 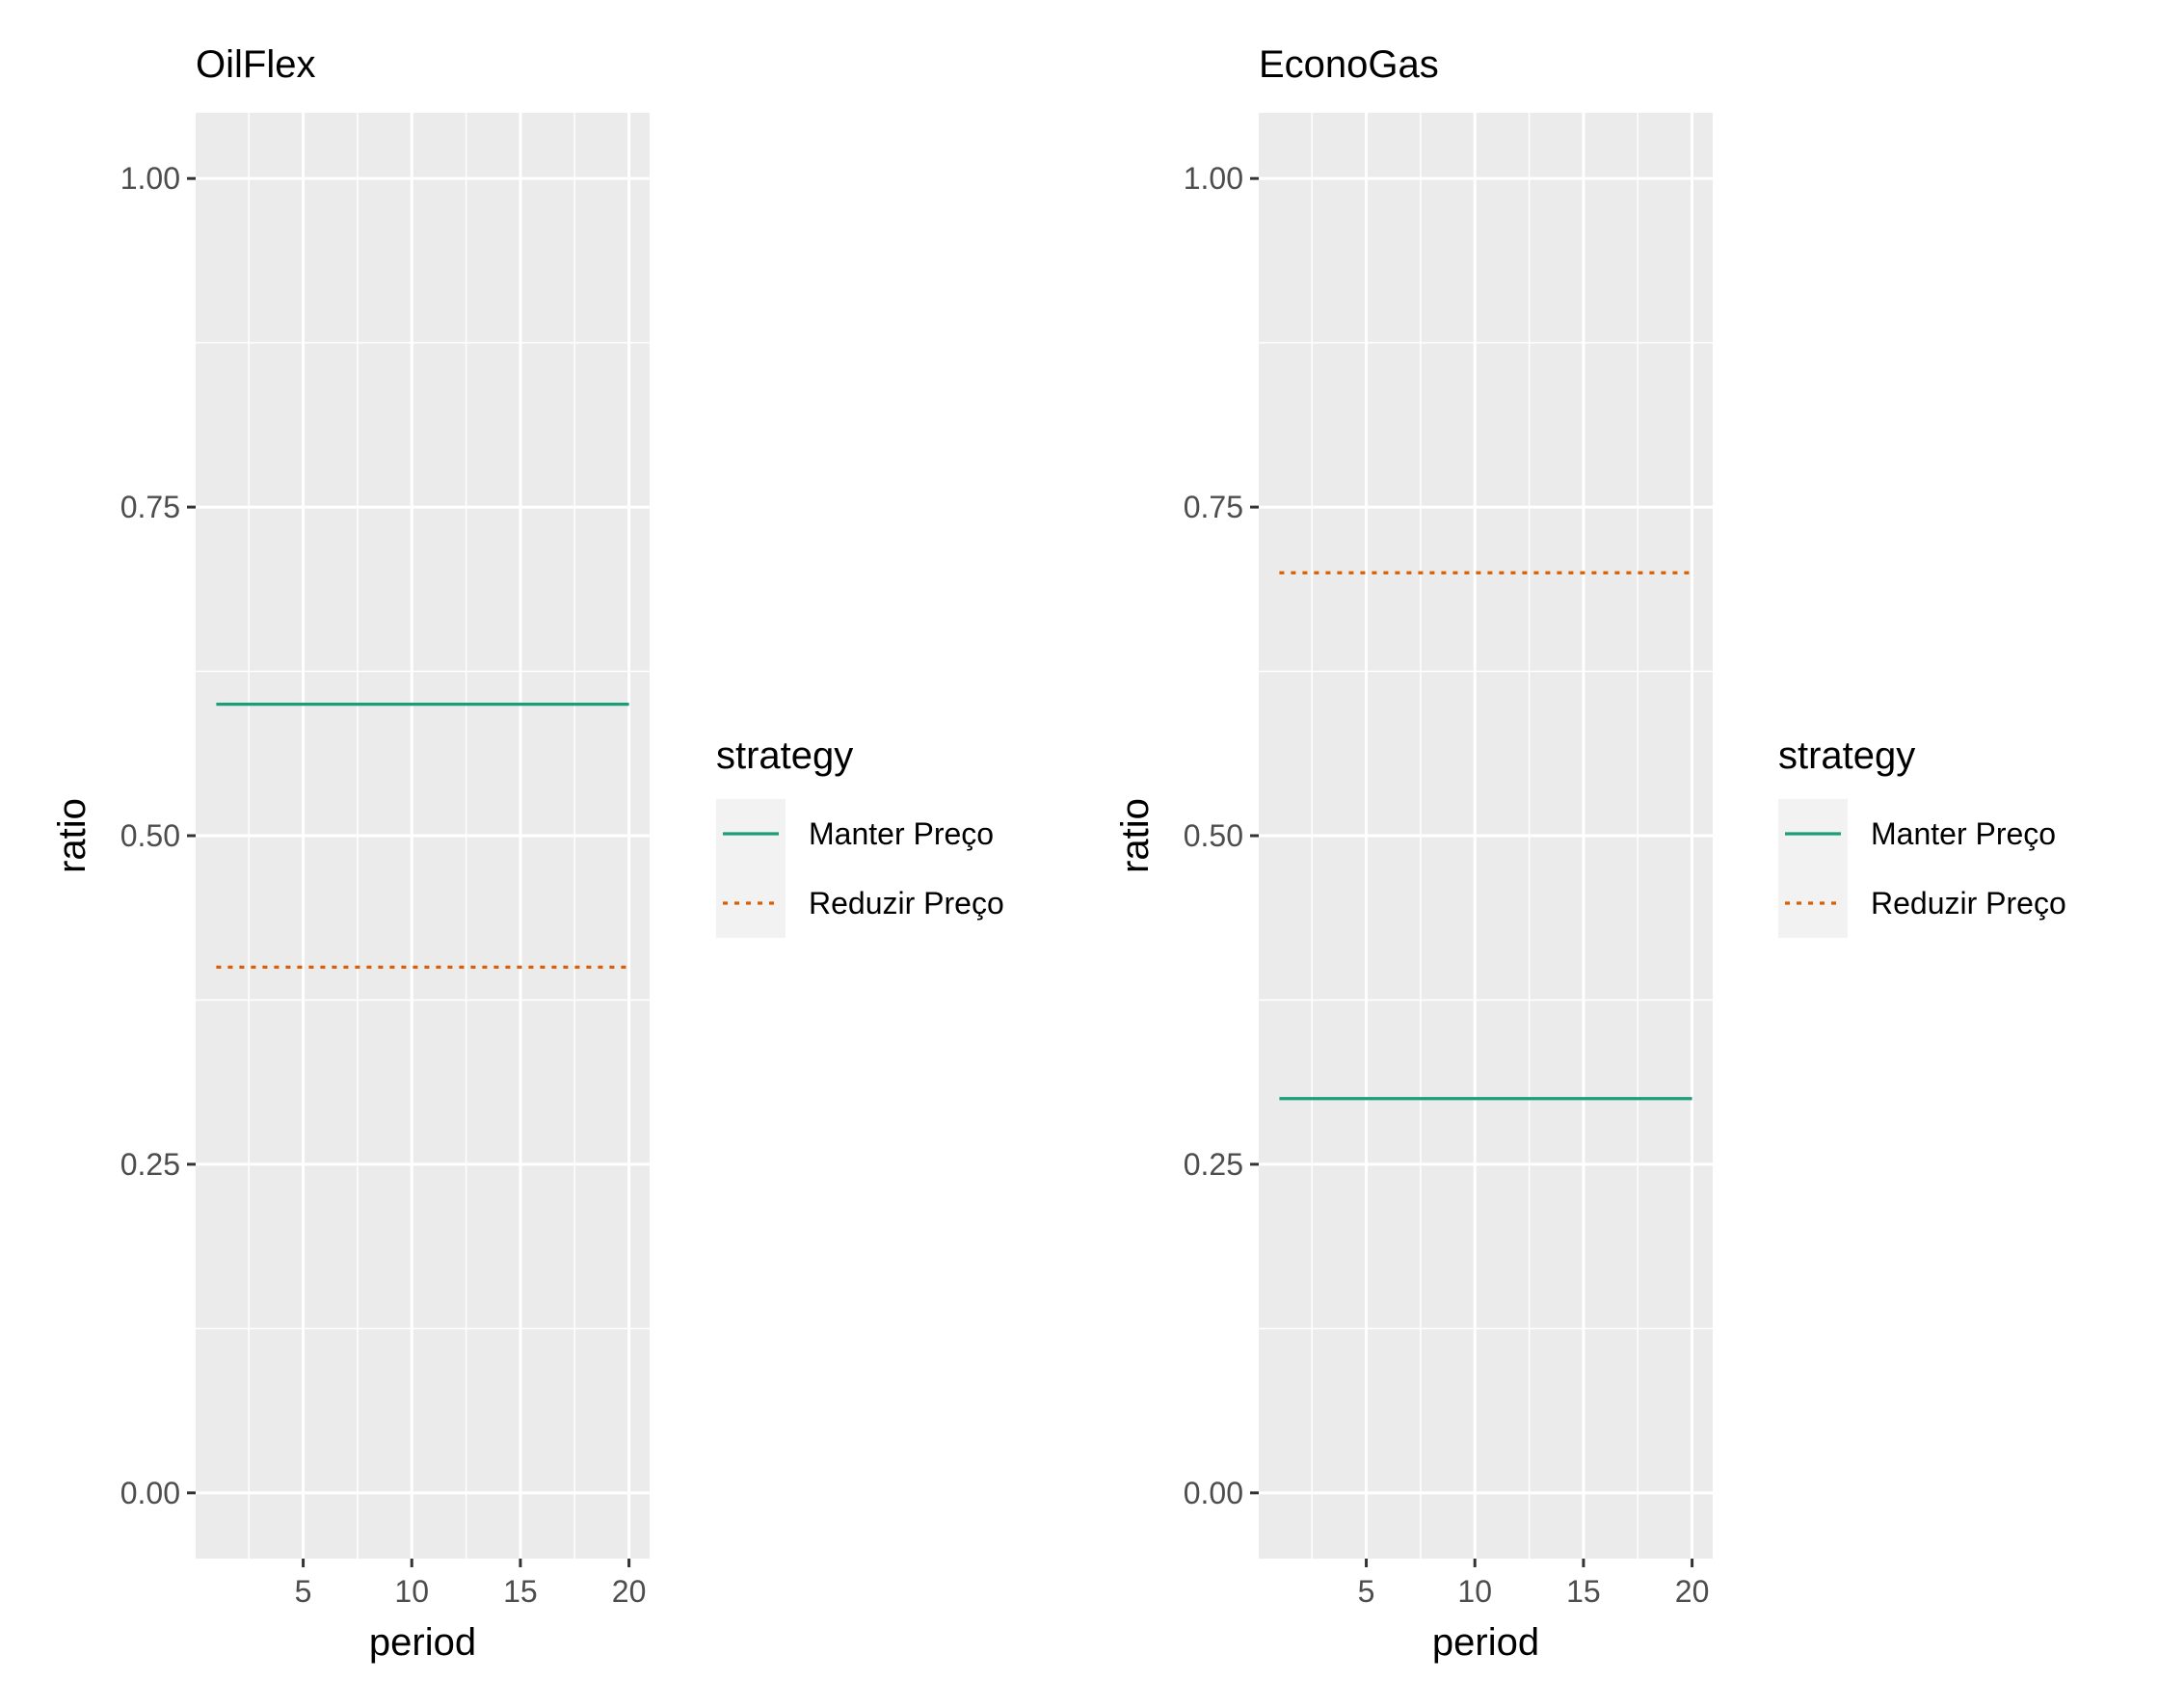 What do you see at coordinates (1349, 64) in the screenshot?
I see `chart-title: EconoGas` at bounding box center [1349, 64].